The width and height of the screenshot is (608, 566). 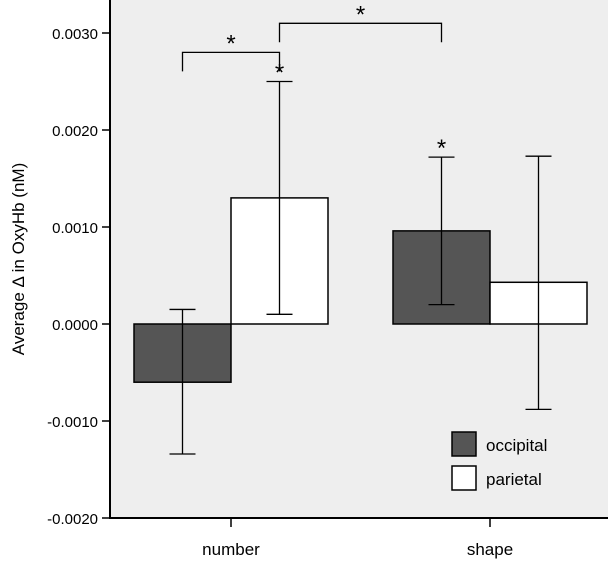 I want to click on bracket-star-0: *, so click(x=230, y=43).